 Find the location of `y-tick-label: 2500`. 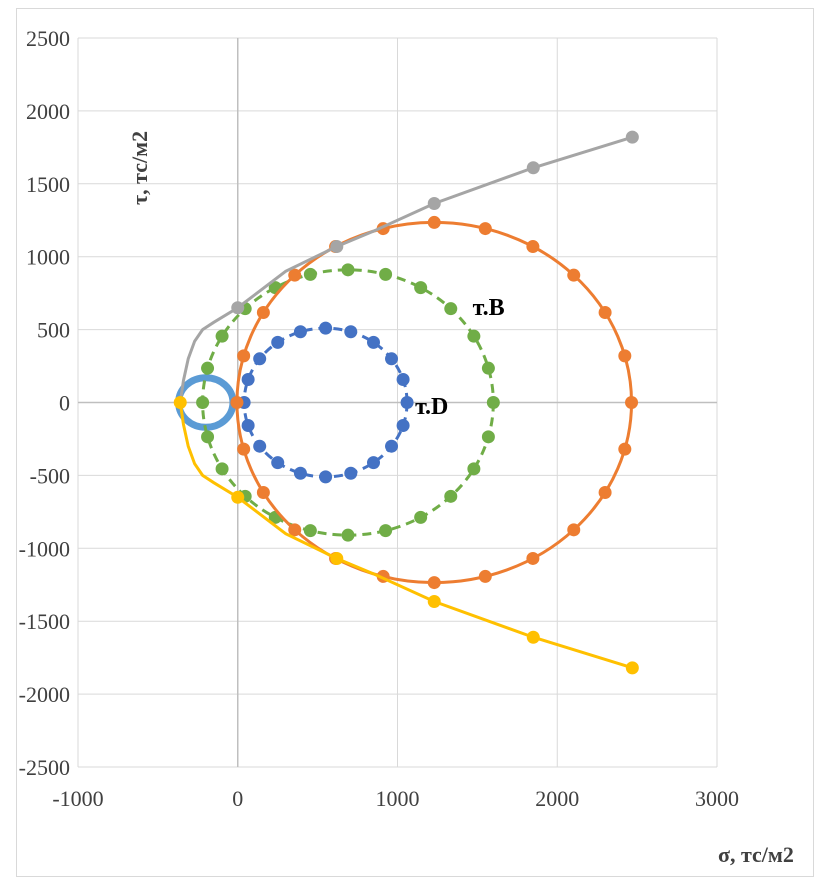

y-tick-label: 2500 is located at coordinates (48, 38).